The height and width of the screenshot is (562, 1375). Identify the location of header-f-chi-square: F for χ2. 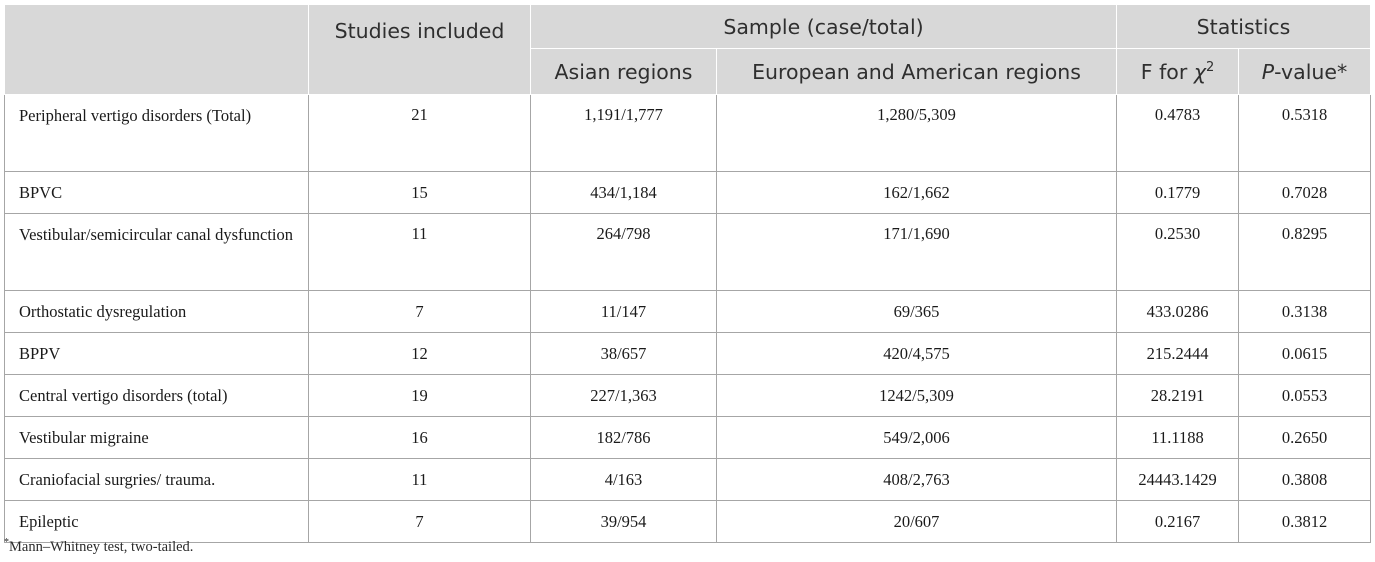
(1178, 72).